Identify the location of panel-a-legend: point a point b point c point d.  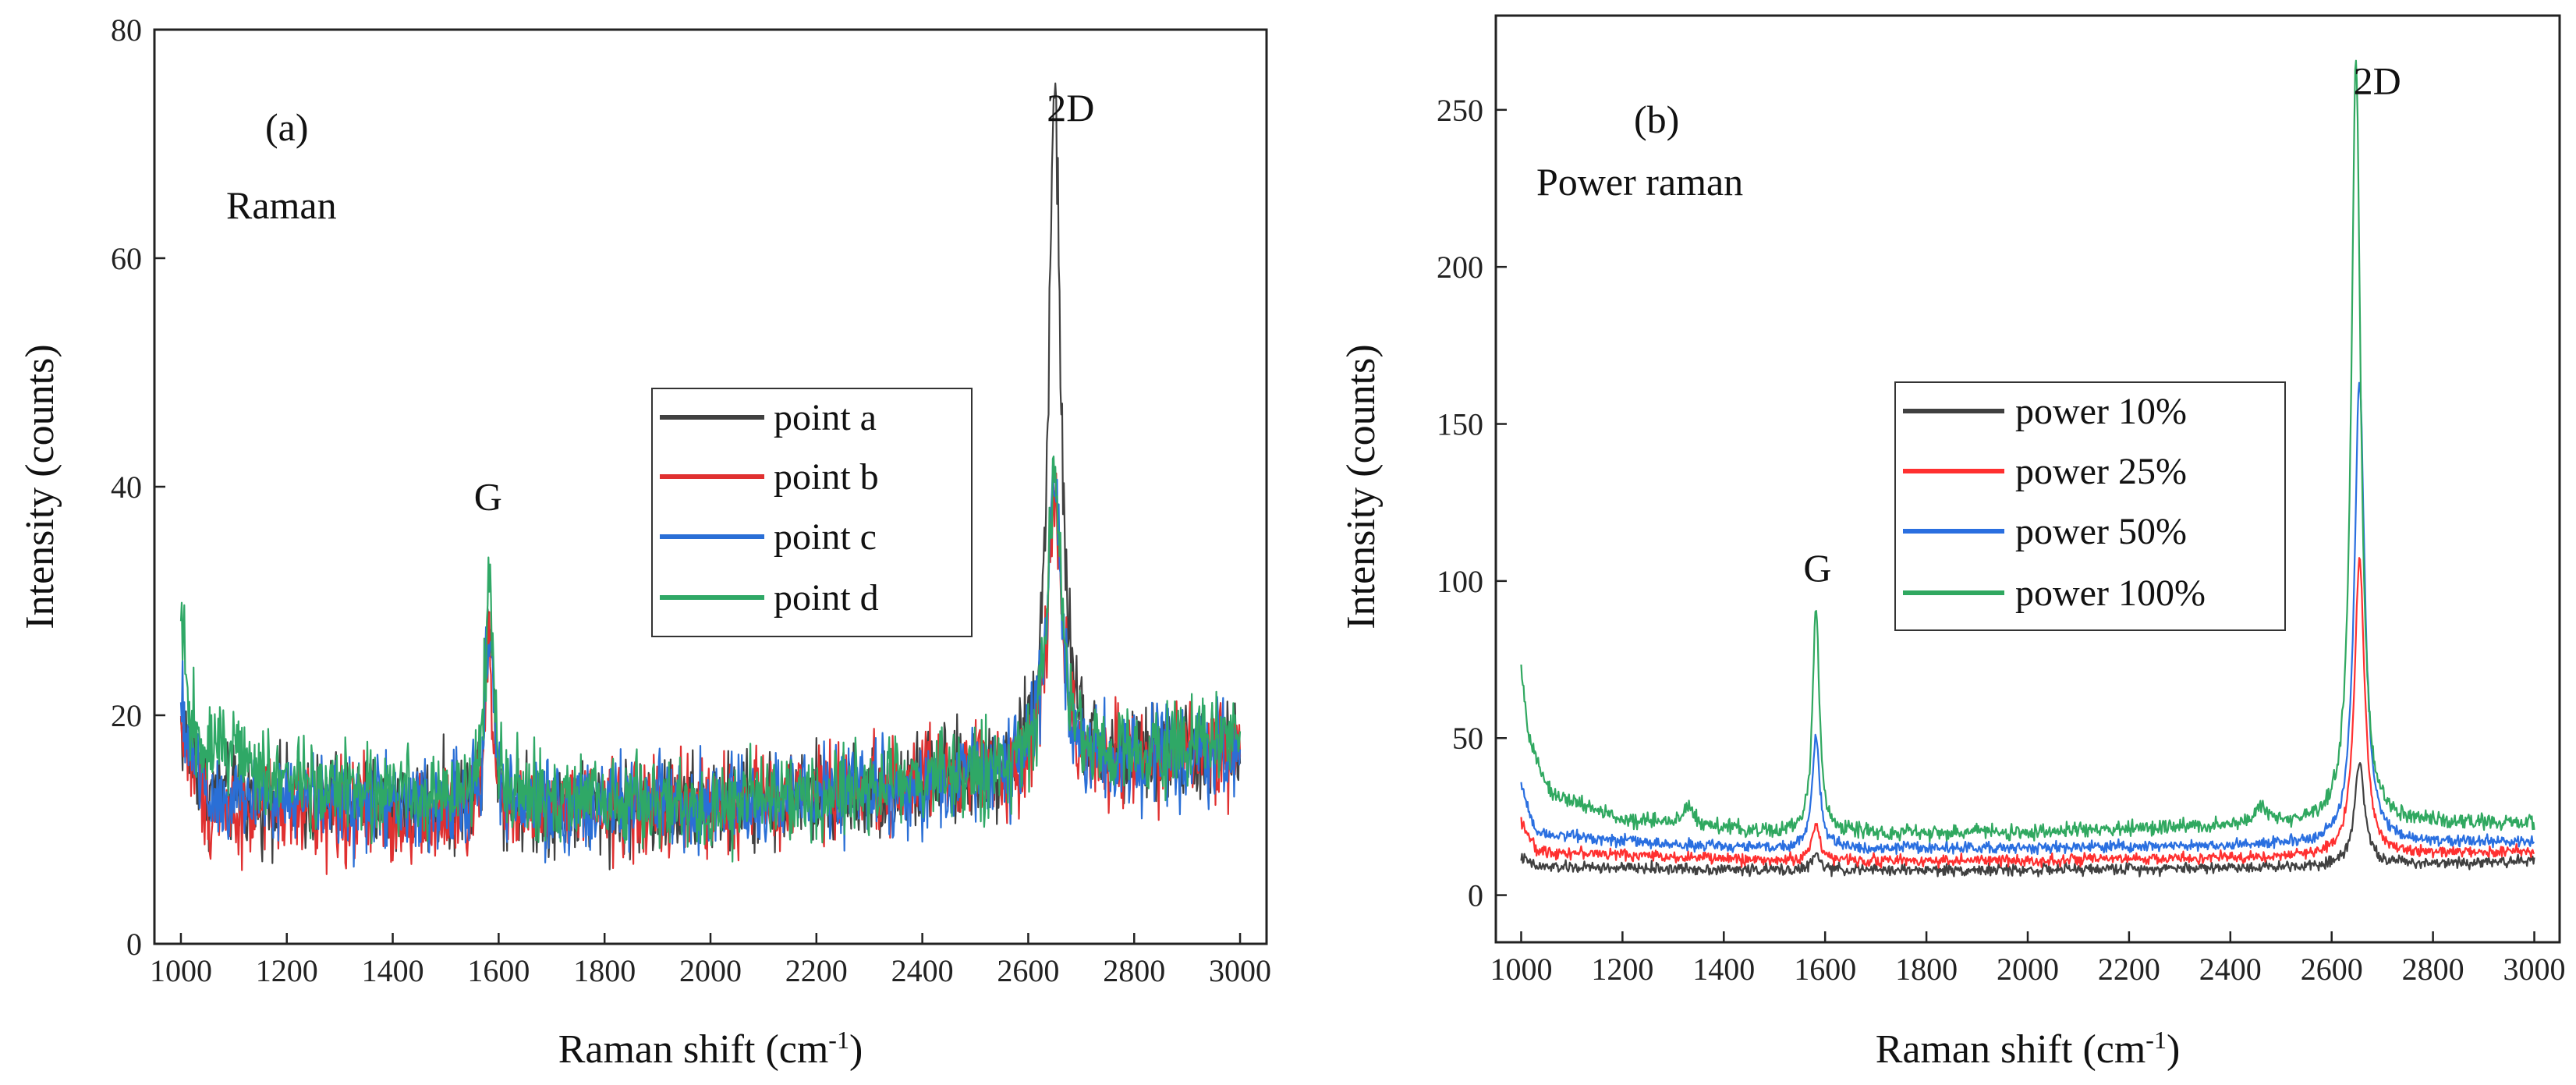
(812, 512).